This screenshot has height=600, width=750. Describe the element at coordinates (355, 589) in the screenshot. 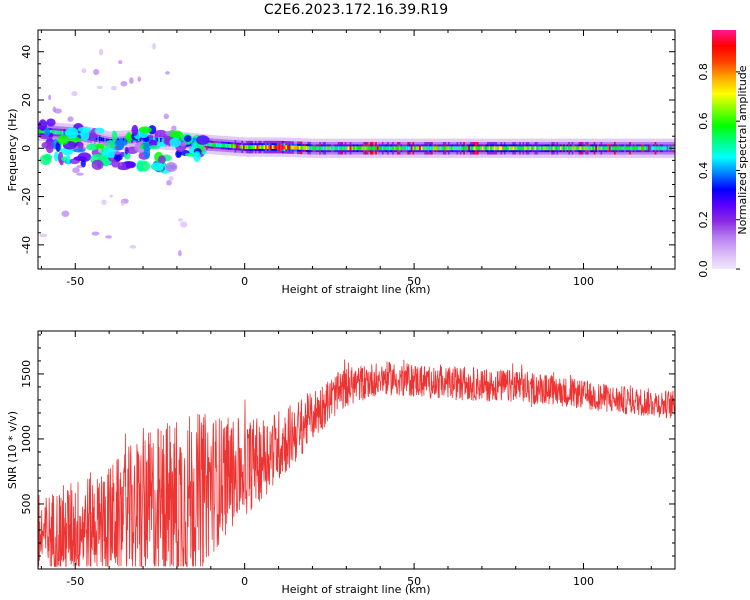

I see `snr-xlabel: Height of straight line (km)` at that location.